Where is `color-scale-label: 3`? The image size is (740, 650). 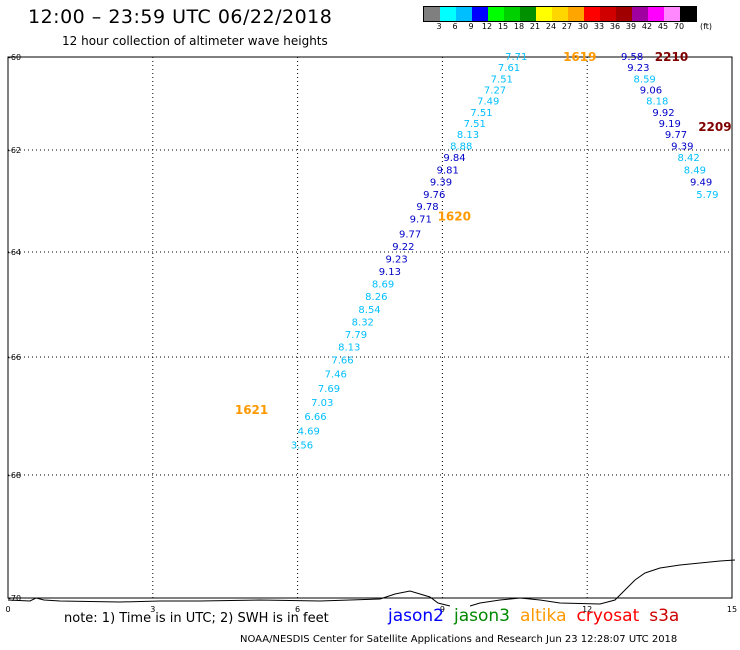
color-scale-label: 3 is located at coordinates (439, 26).